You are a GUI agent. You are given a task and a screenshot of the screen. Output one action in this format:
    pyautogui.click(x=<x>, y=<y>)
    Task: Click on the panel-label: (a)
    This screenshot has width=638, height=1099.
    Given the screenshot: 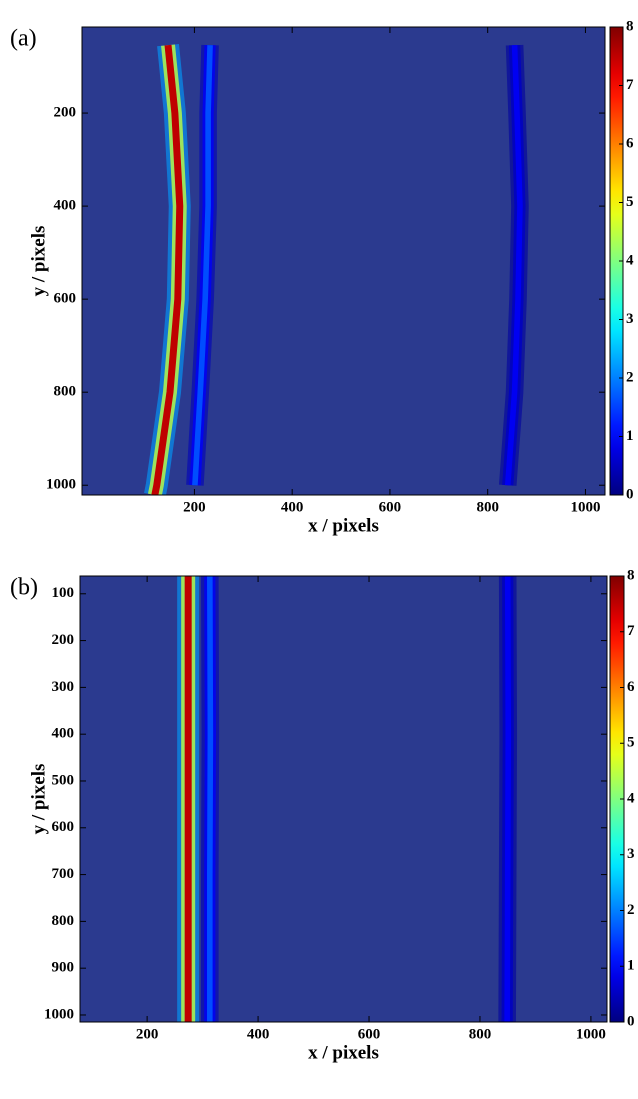 What is the action you would take?
    pyautogui.click(x=23, y=39)
    